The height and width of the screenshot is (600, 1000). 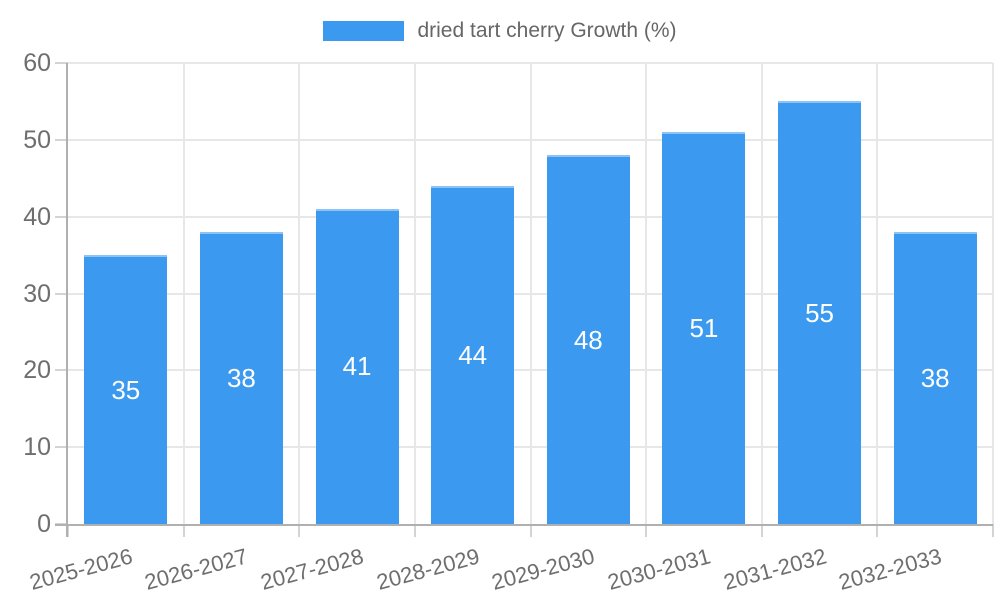 What do you see at coordinates (37, 293) in the screenshot?
I see `y-tick-label: 30` at bounding box center [37, 293].